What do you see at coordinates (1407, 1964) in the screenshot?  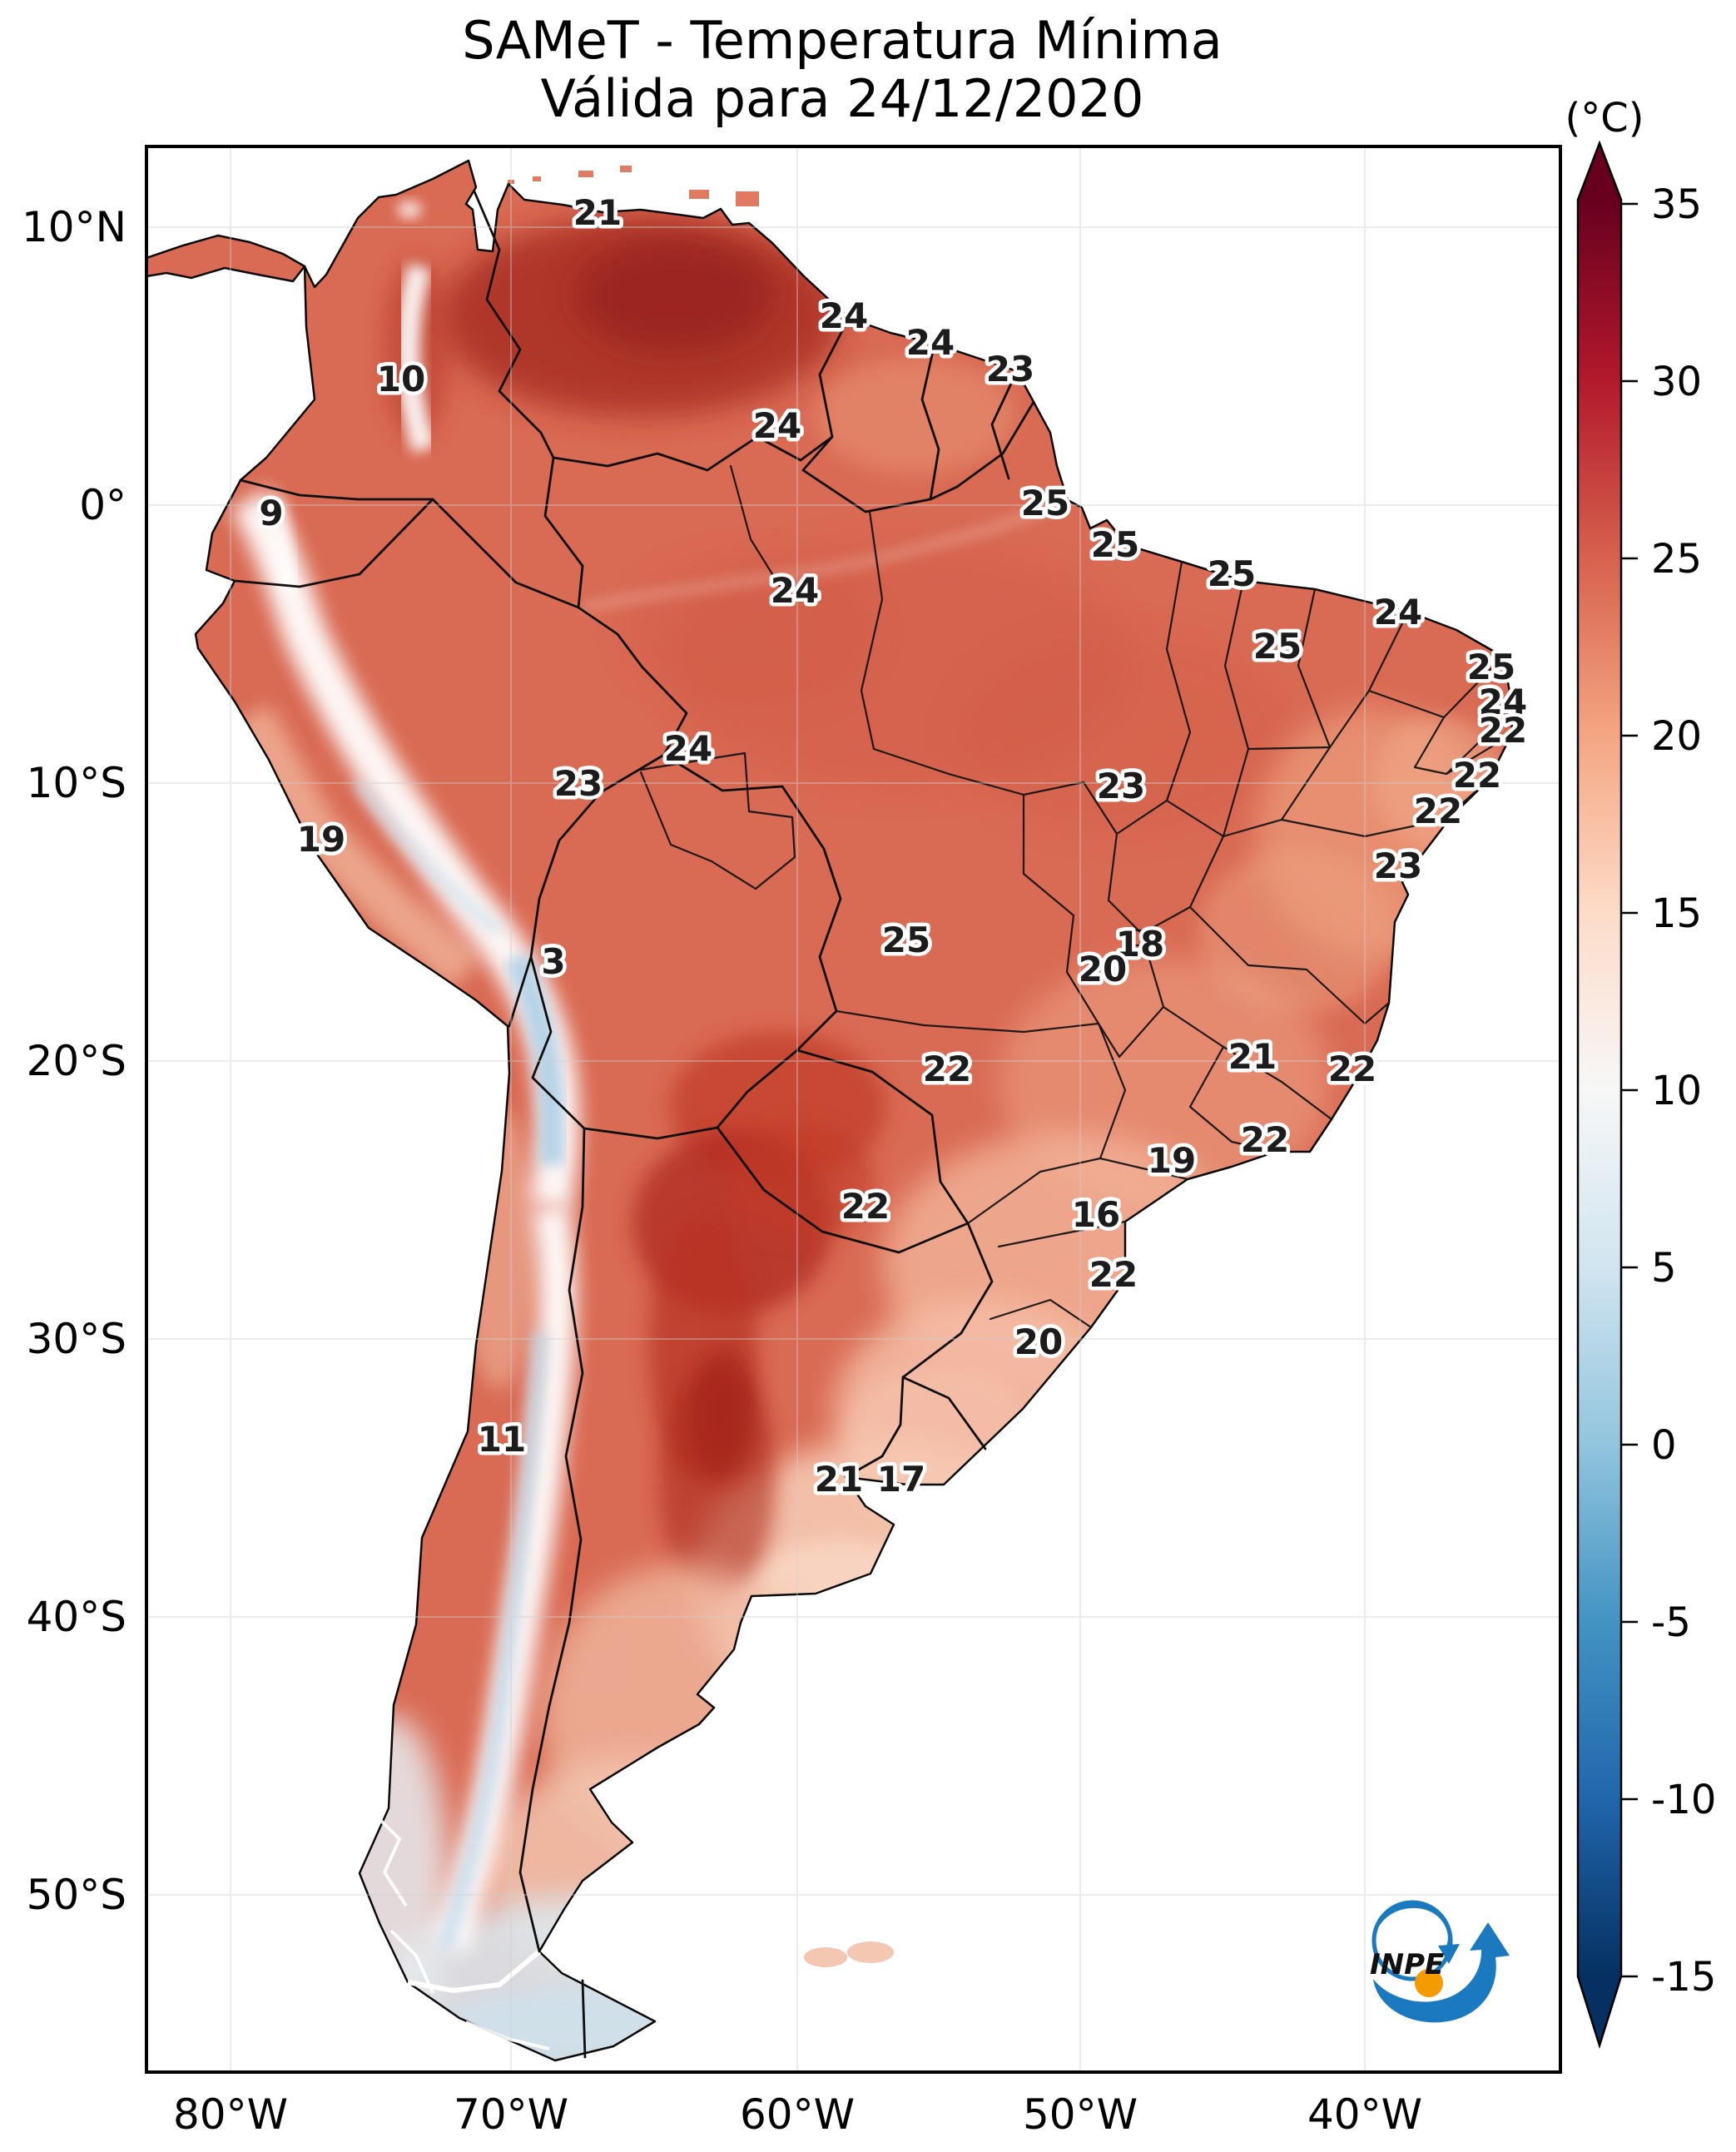 I see `inpe-logo-text: INPE` at bounding box center [1407, 1964].